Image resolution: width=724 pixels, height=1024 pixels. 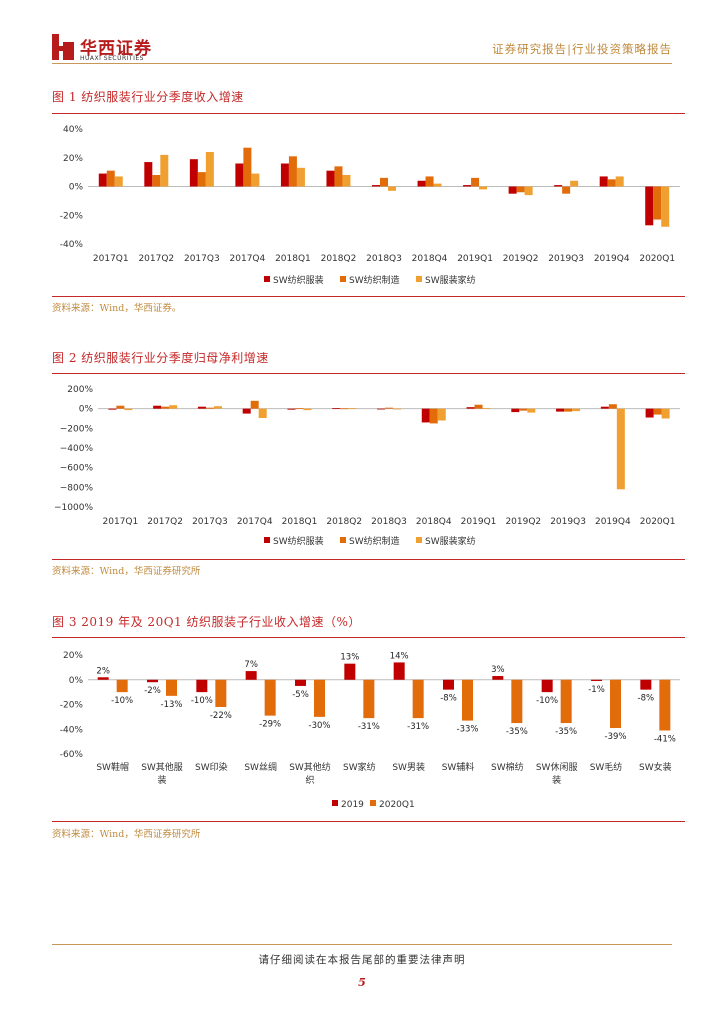 I want to click on y-tick-label: 40%, so click(x=73, y=130).